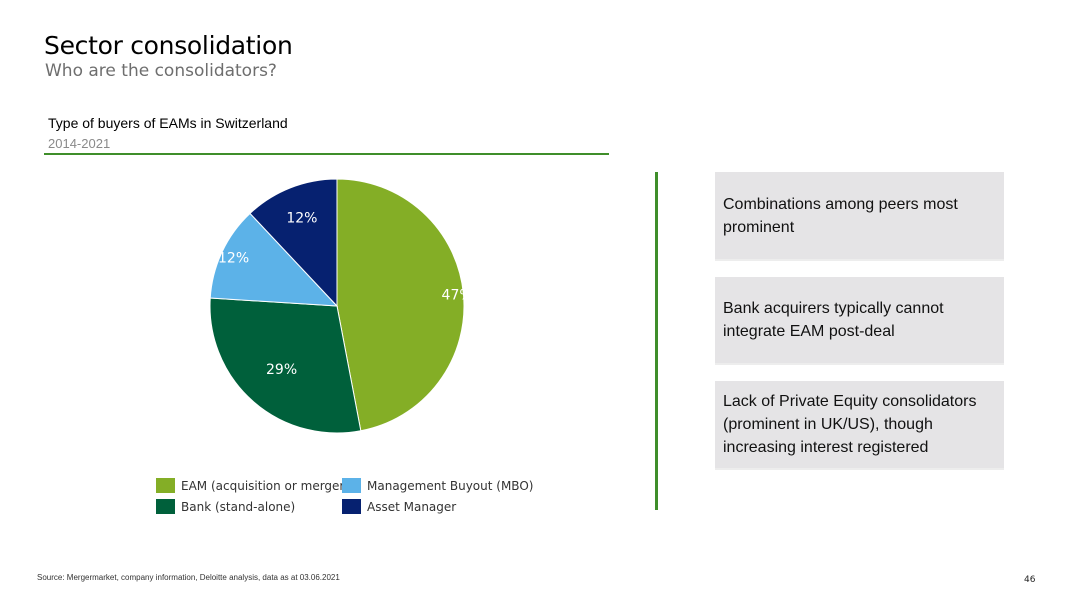  I want to click on legend-swatch-eam, so click(165, 485).